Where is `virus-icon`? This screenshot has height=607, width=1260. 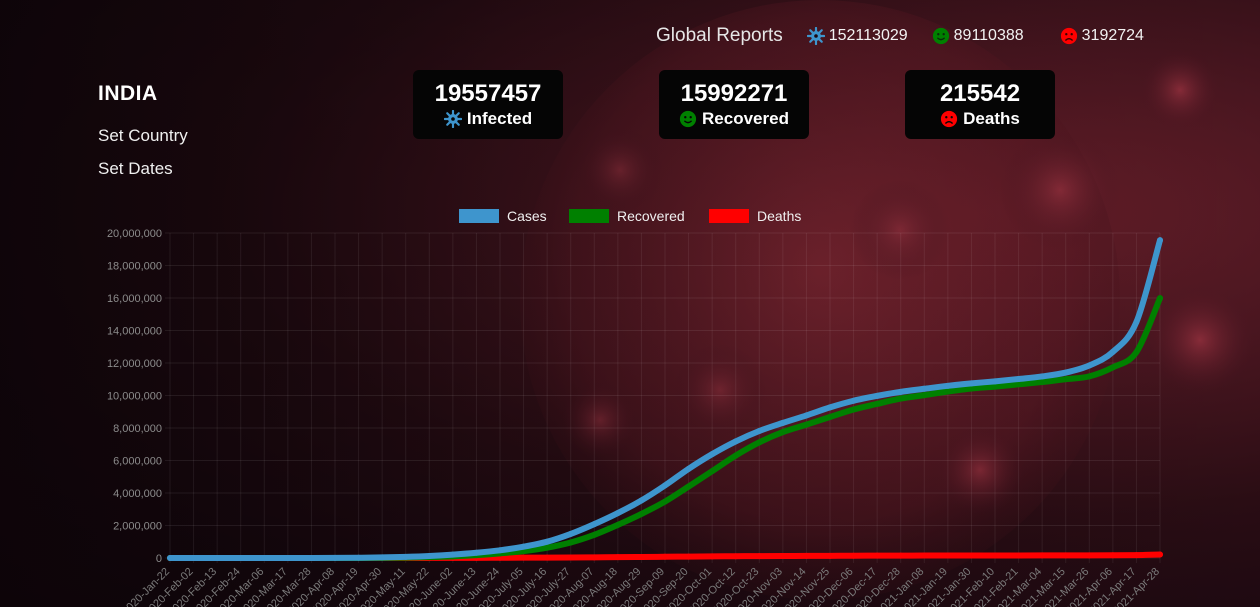 virus-icon is located at coordinates (452, 118).